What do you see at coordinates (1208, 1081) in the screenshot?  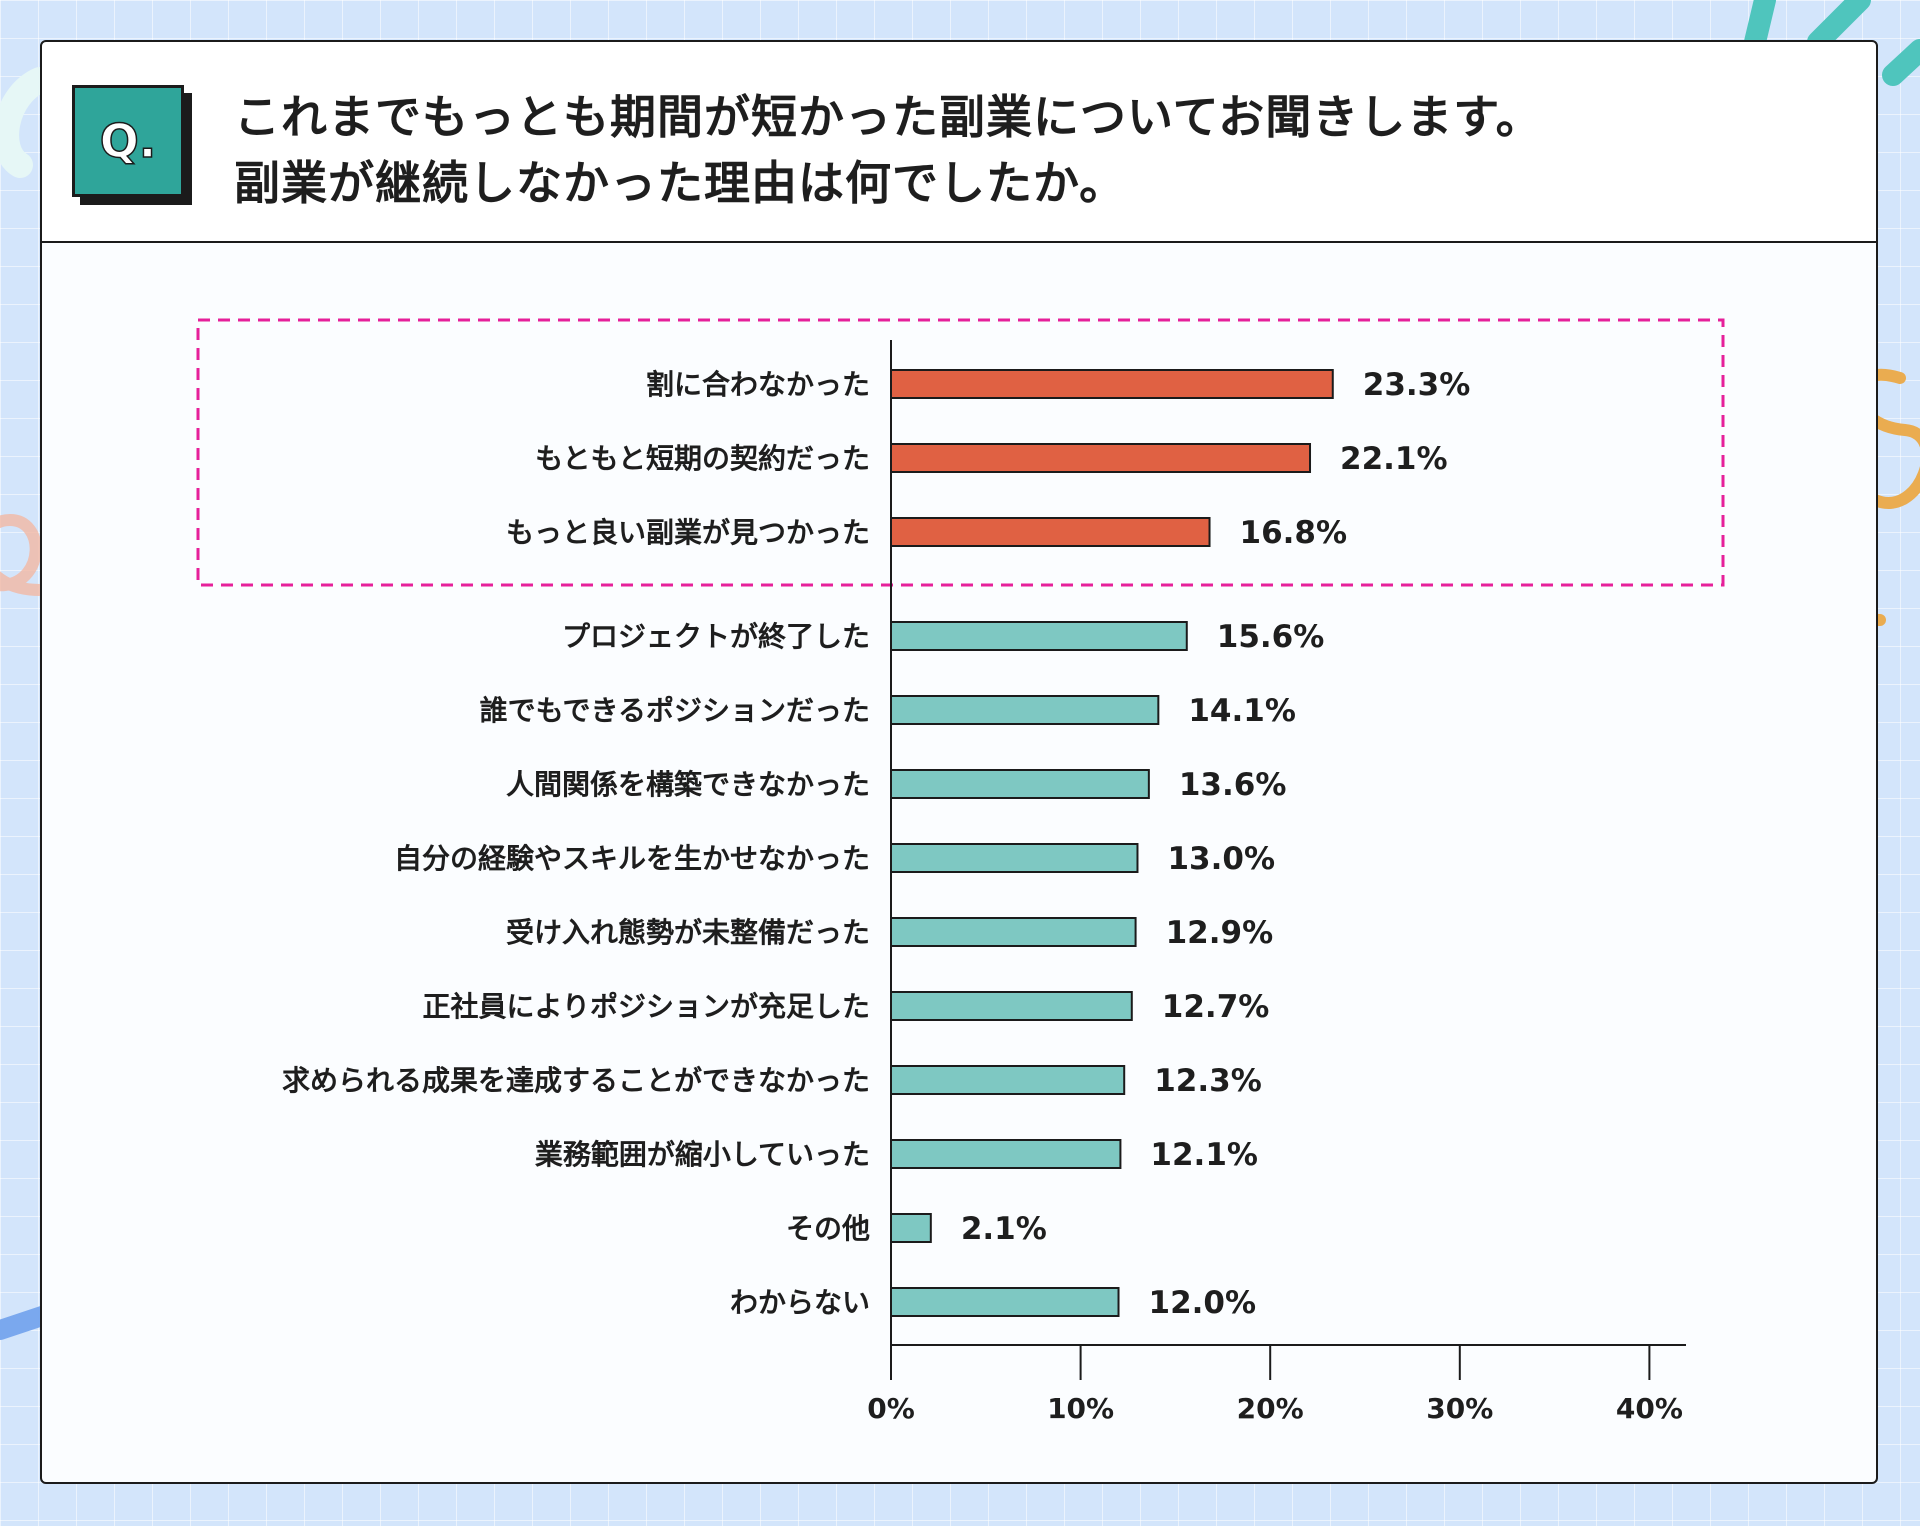 I see `data-label: 12.3%` at bounding box center [1208, 1081].